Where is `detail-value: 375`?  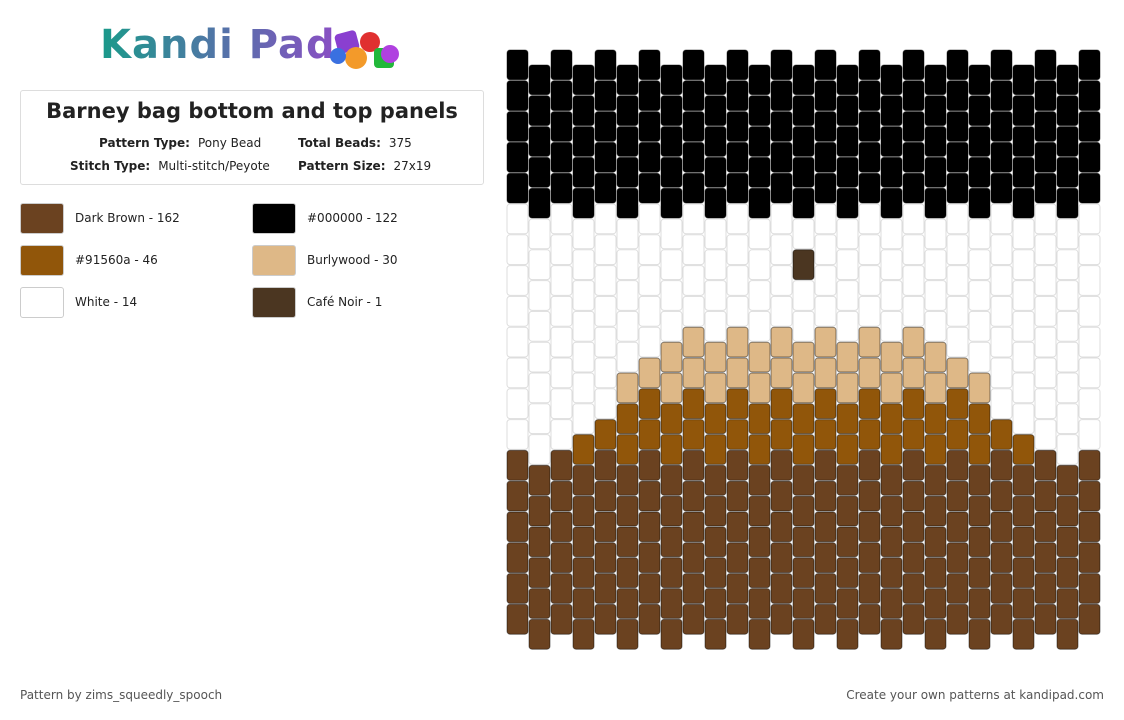
detail-value: 375 is located at coordinates (400, 143).